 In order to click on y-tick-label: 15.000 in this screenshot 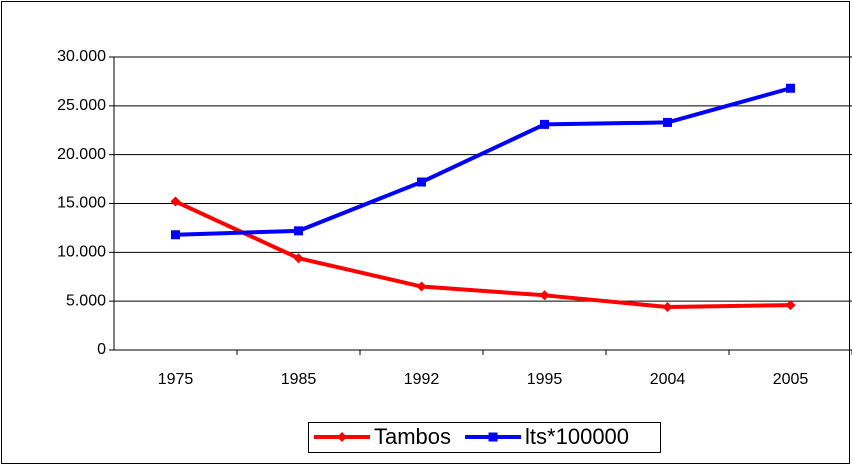, I will do `click(81, 203)`.